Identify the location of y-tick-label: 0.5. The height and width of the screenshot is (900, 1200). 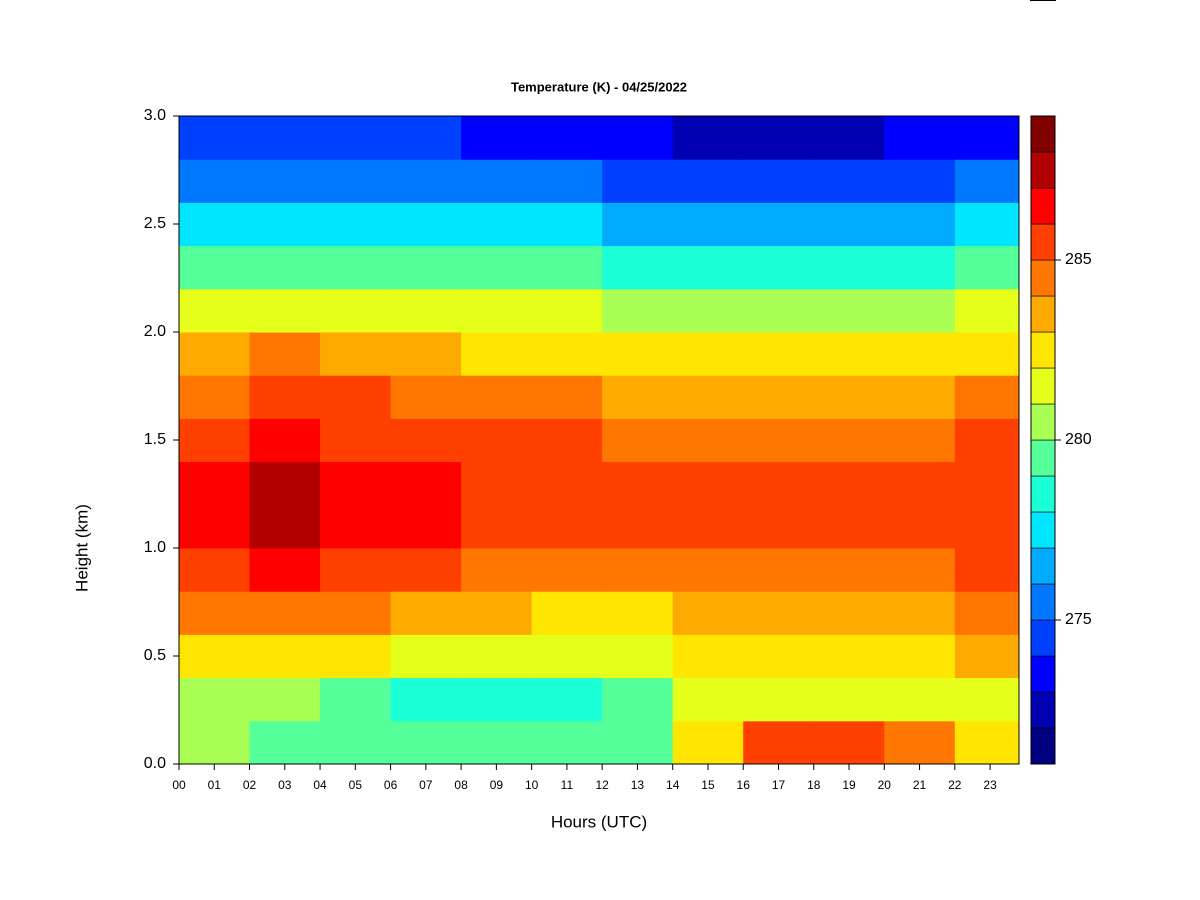
(155, 655).